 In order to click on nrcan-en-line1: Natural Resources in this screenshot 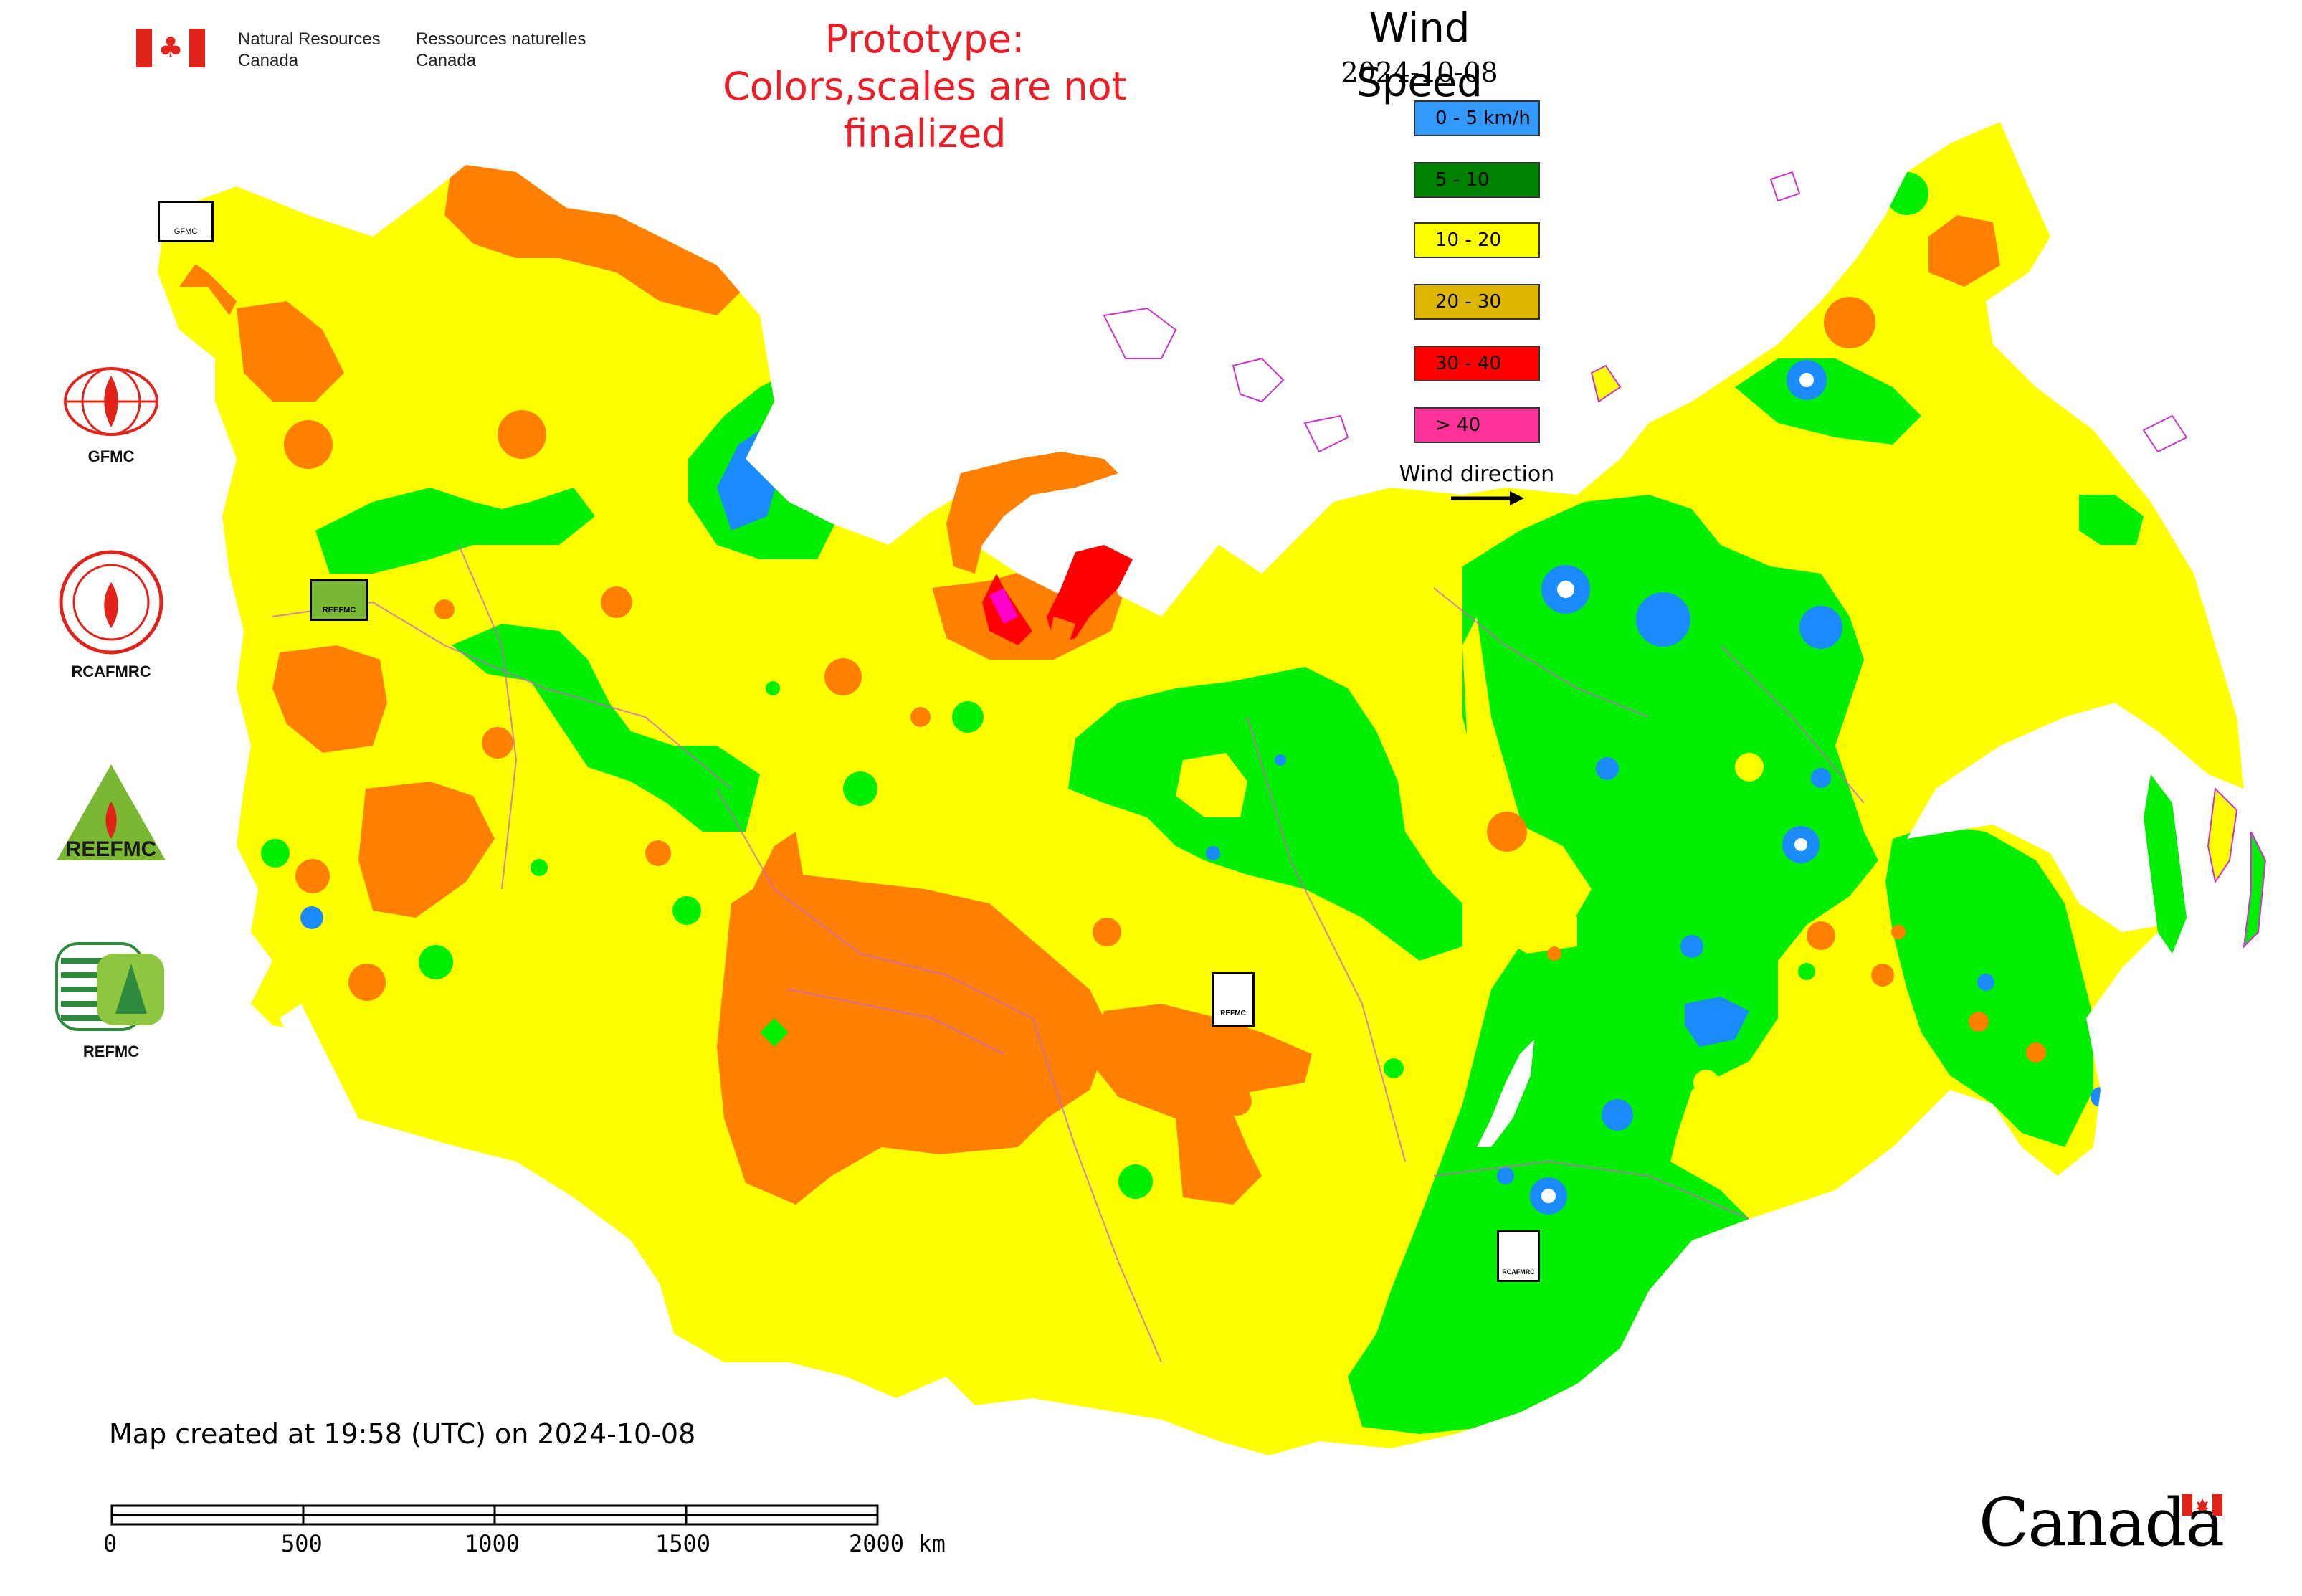, I will do `click(310, 39)`.